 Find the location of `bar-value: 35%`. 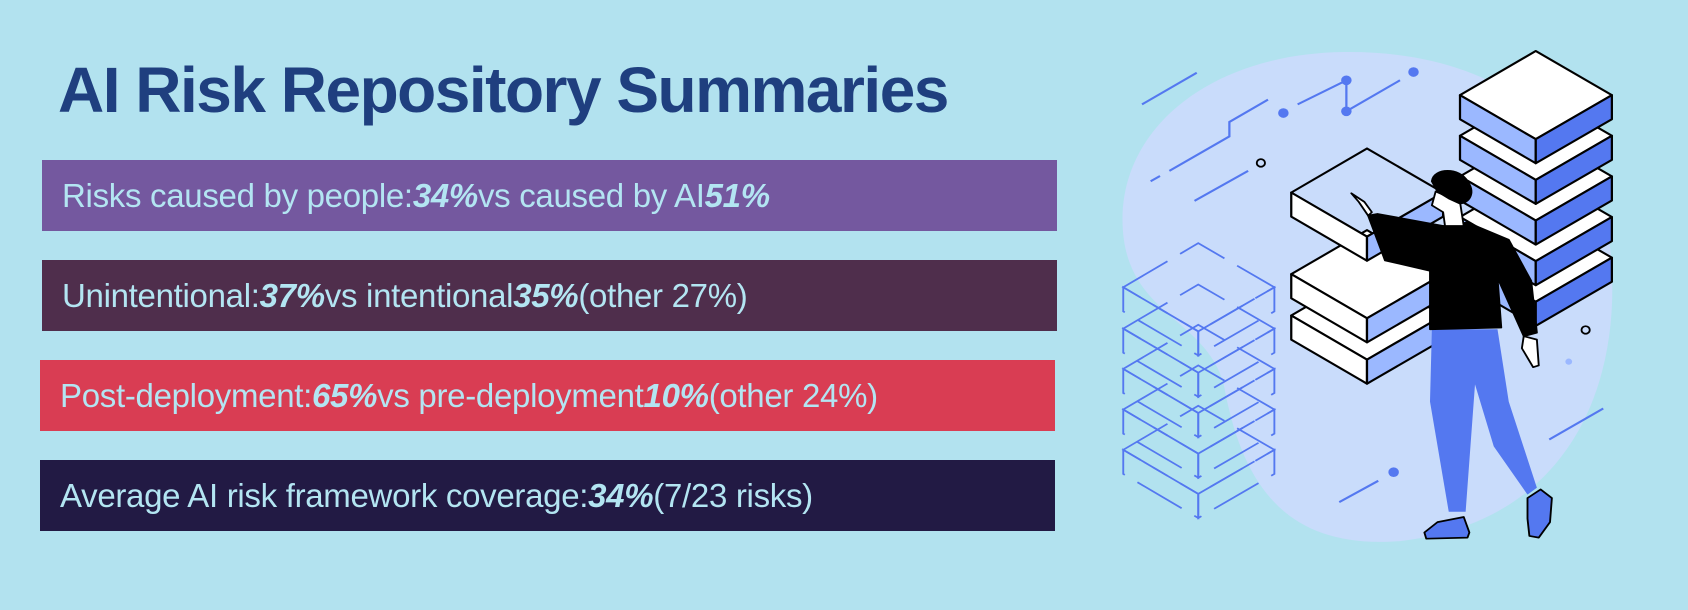

bar-value: 35% is located at coordinates (546, 295).